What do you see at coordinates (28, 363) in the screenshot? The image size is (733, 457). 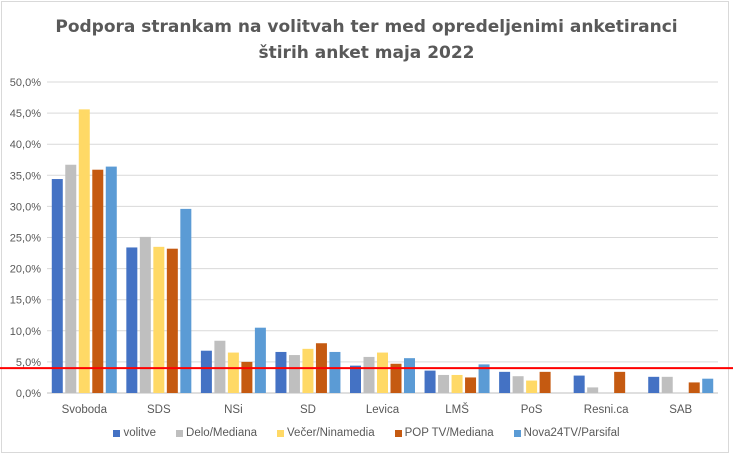 I see `y-tick-label: 5,0%` at bounding box center [28, 363].